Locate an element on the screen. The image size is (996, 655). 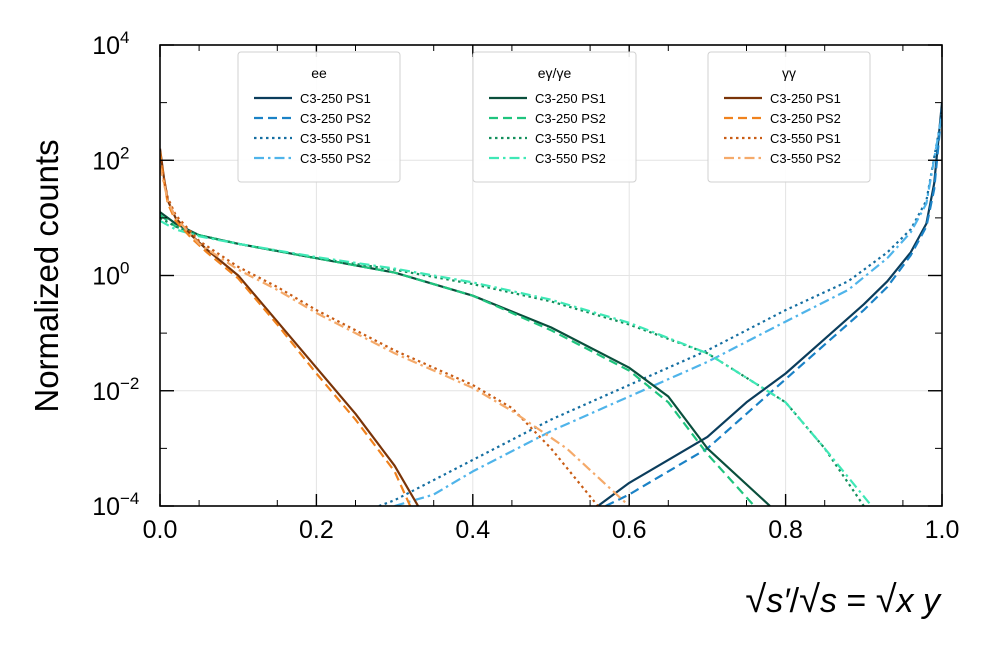
y-tick-label: 10 −4 is located at coordinates (115, 505).